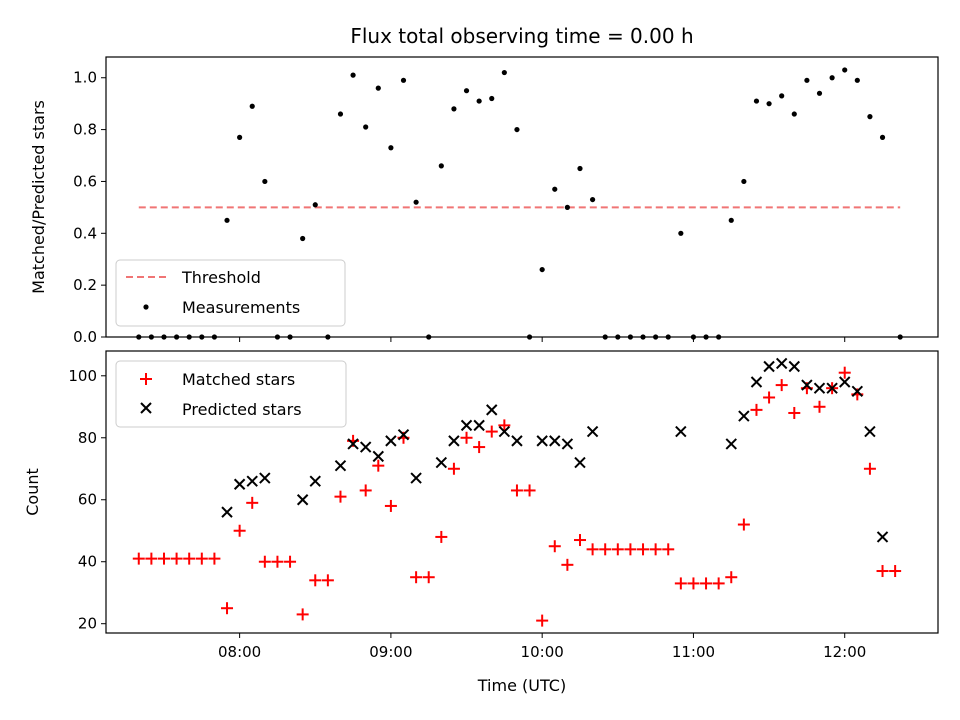 The width and height of the screenshot is (960, 720). Describe the element at coordinates (242, 409) in the screenshot. I see `legend-predicted-label: Predicted stars` at that location.